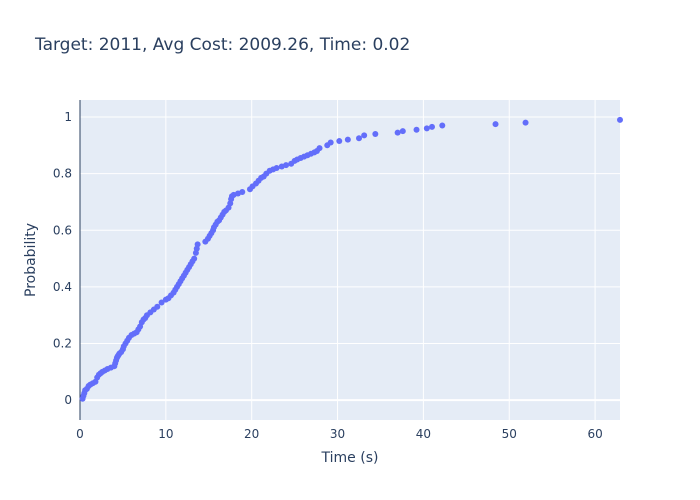  I want to click on x-tick-label: 60, so click(594, 434).